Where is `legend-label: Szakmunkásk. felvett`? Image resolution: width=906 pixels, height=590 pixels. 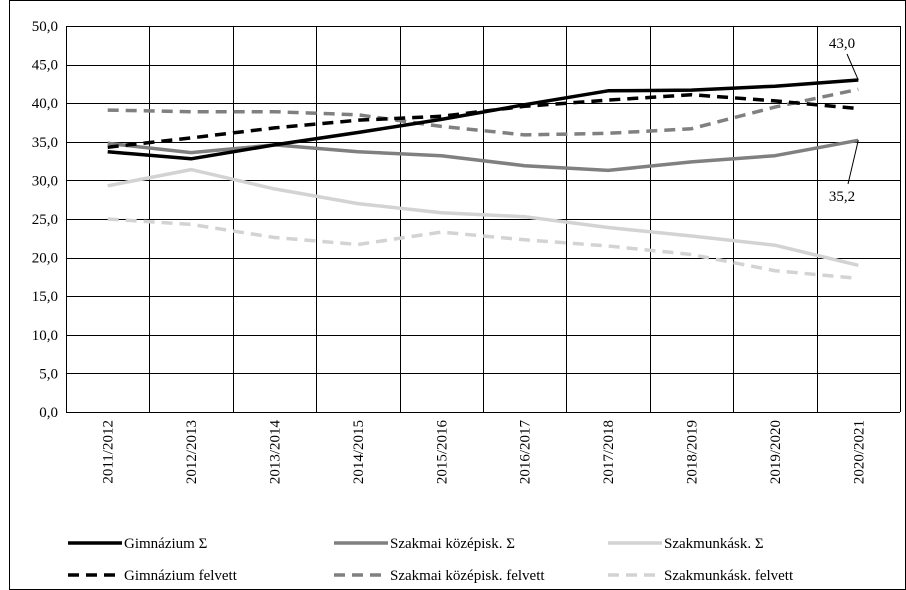 legend-label: Szakmunkásk. felvett is located at coordinates (729, 576).